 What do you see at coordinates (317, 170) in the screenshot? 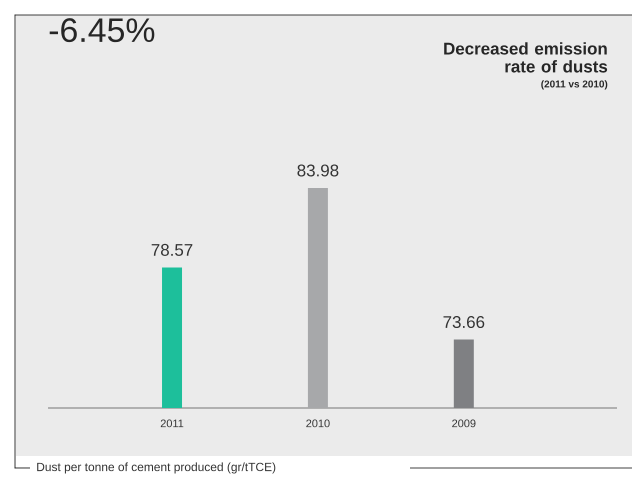
I see `data-label: 83.98` at bounding box center [317, 170].